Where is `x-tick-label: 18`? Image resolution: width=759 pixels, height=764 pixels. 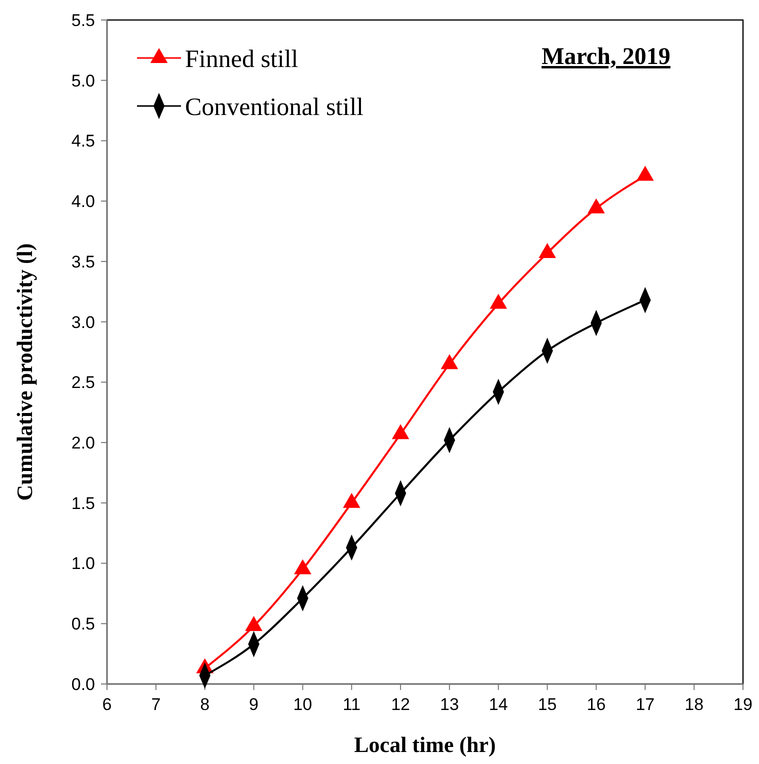
x-tick-label: 18 is located at coordinates (694, 704).